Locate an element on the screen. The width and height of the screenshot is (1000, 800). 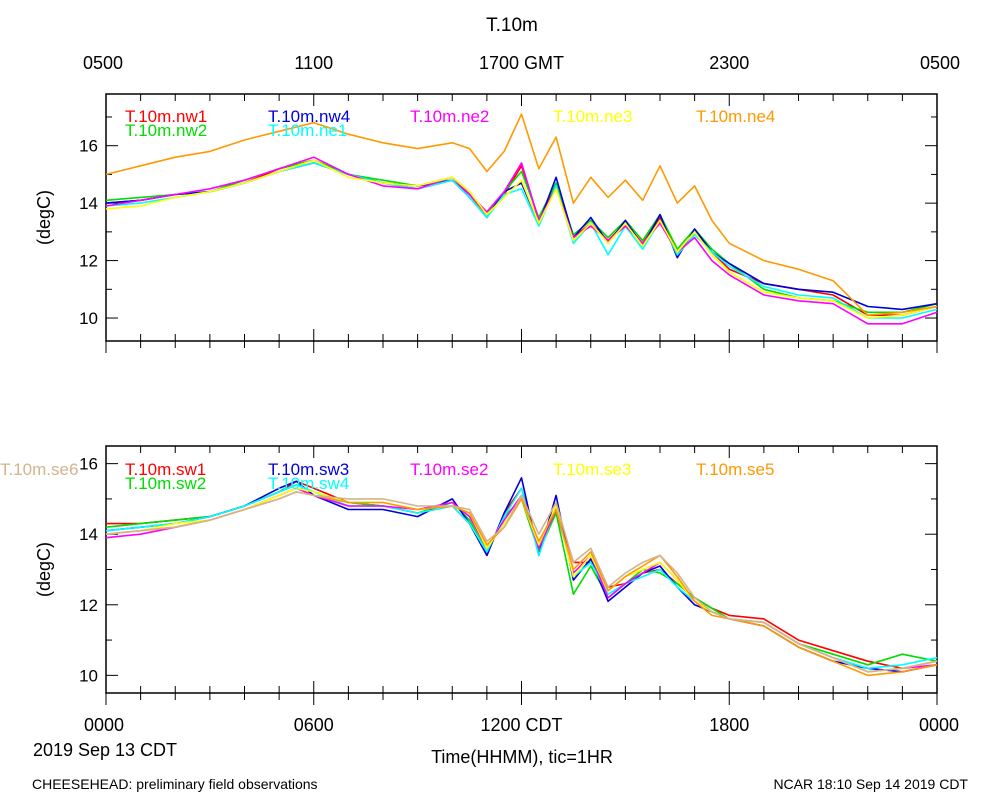
legend-entry: T.10m.ne3 is located at coordinates (592, 116).